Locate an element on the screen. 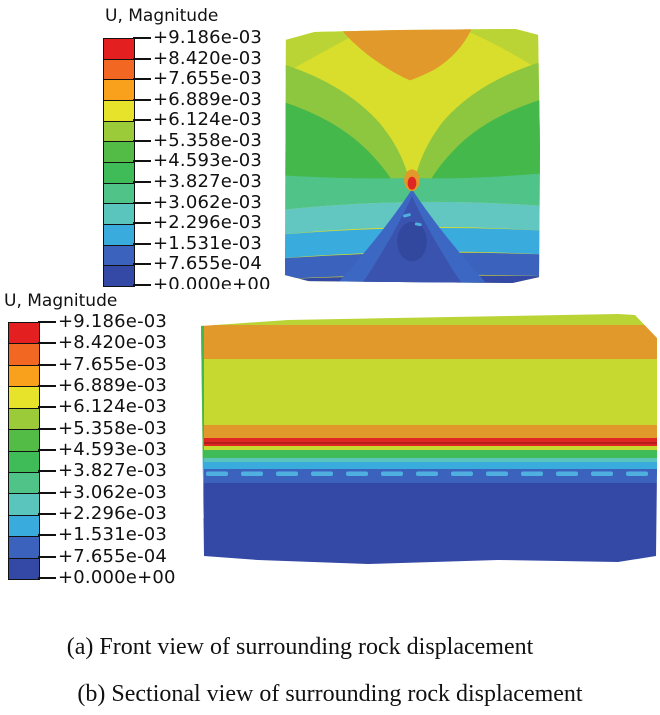 The height and width of the screenshot is (715, 660). section-band-green is located at coordinates (429, 454).